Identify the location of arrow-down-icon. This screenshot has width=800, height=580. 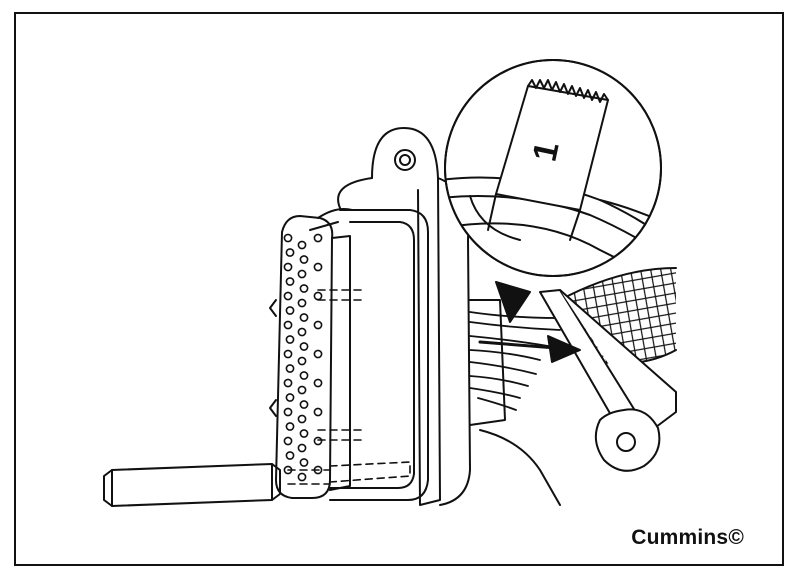
(513, 302).